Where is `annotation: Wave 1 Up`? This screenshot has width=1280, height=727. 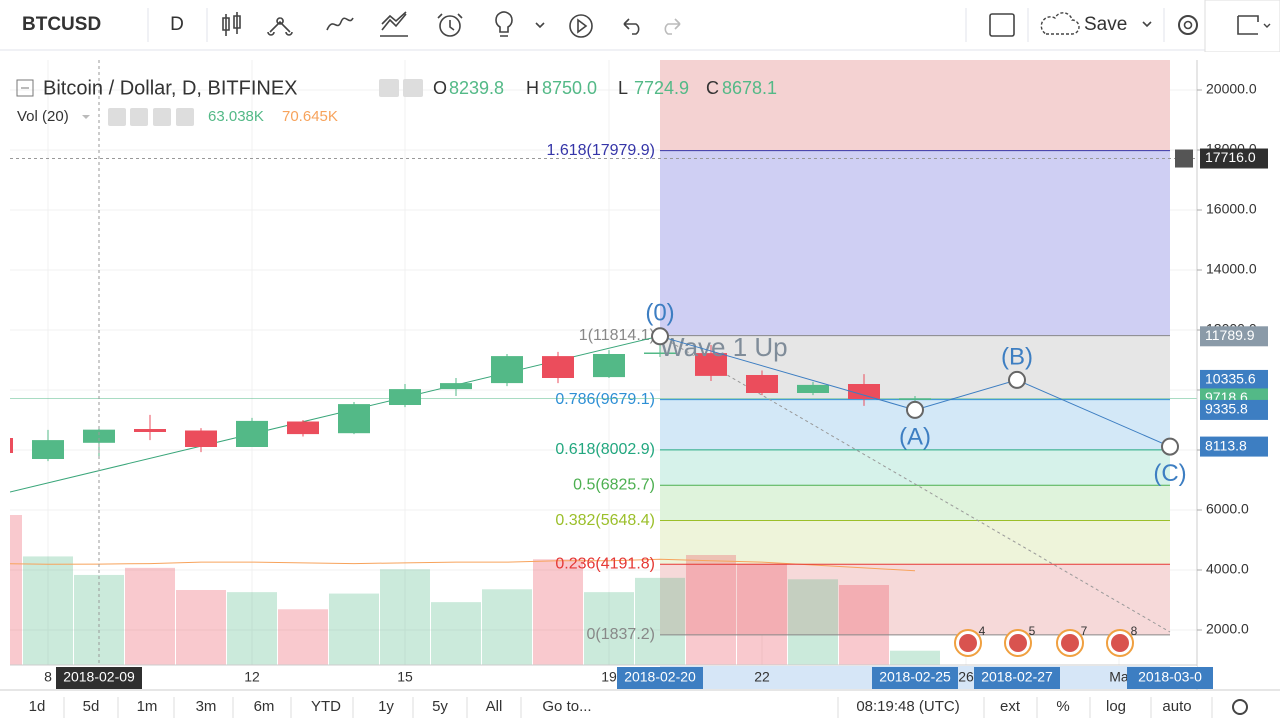 annotation: Wave 1 Up is located at coordinates (724, 347).